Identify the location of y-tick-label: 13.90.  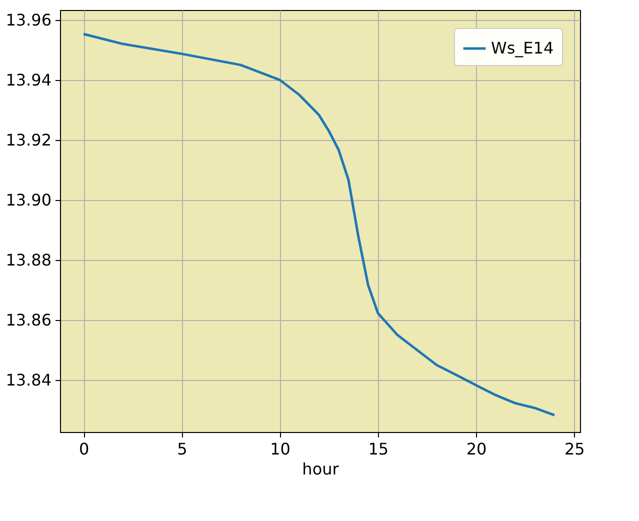
(29, 200).